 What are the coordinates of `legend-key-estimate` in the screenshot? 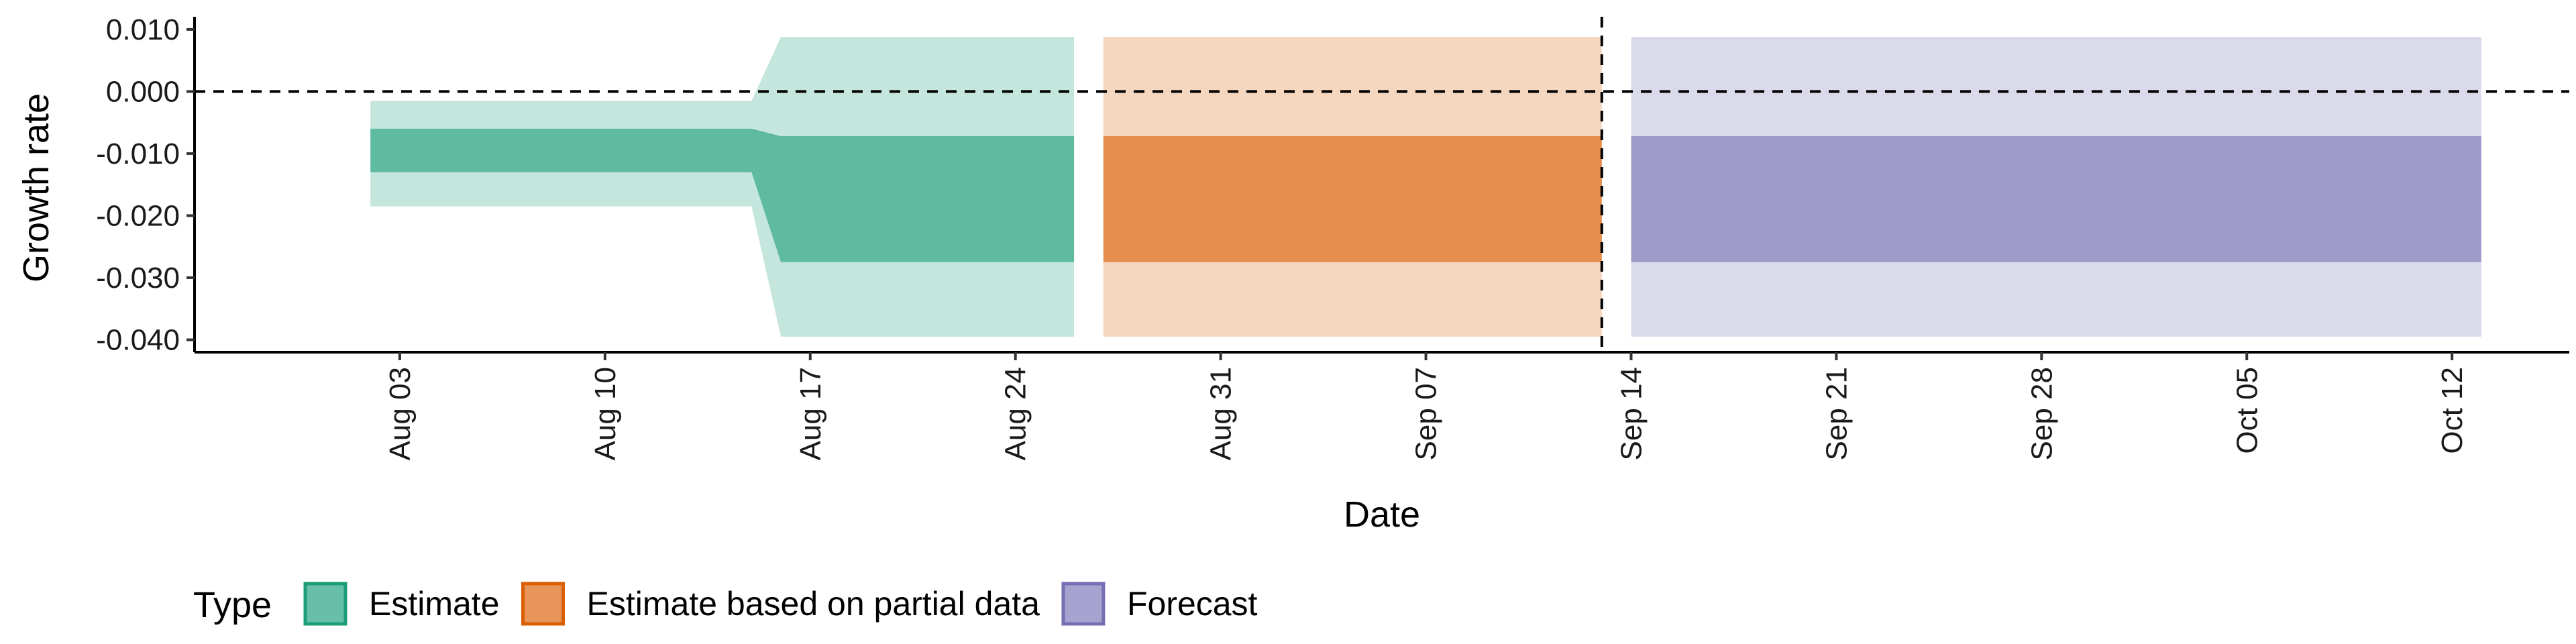 It's located at (325, 604).